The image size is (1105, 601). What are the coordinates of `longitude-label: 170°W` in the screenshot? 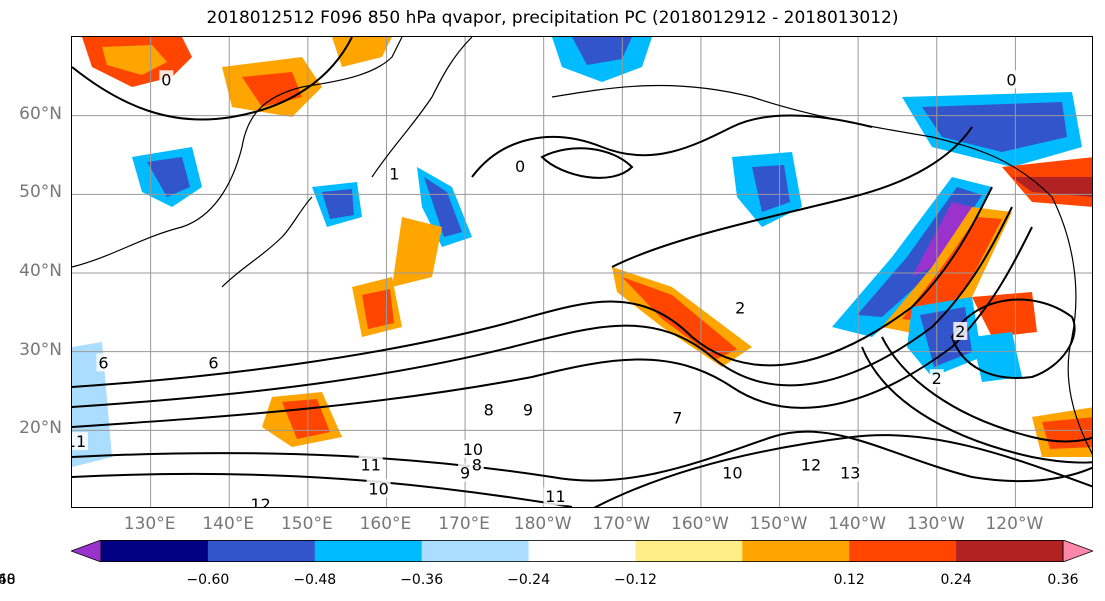 It's located at (621, 524).